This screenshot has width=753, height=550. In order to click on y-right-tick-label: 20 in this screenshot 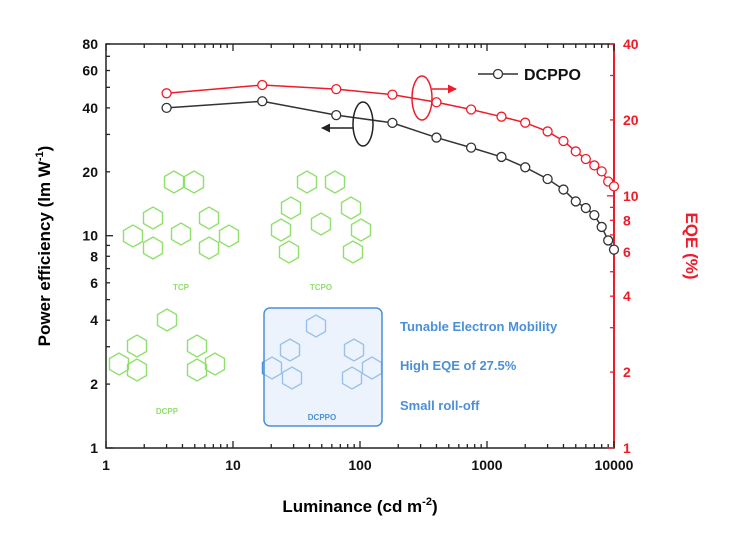, I will do `click(631, 120)`.